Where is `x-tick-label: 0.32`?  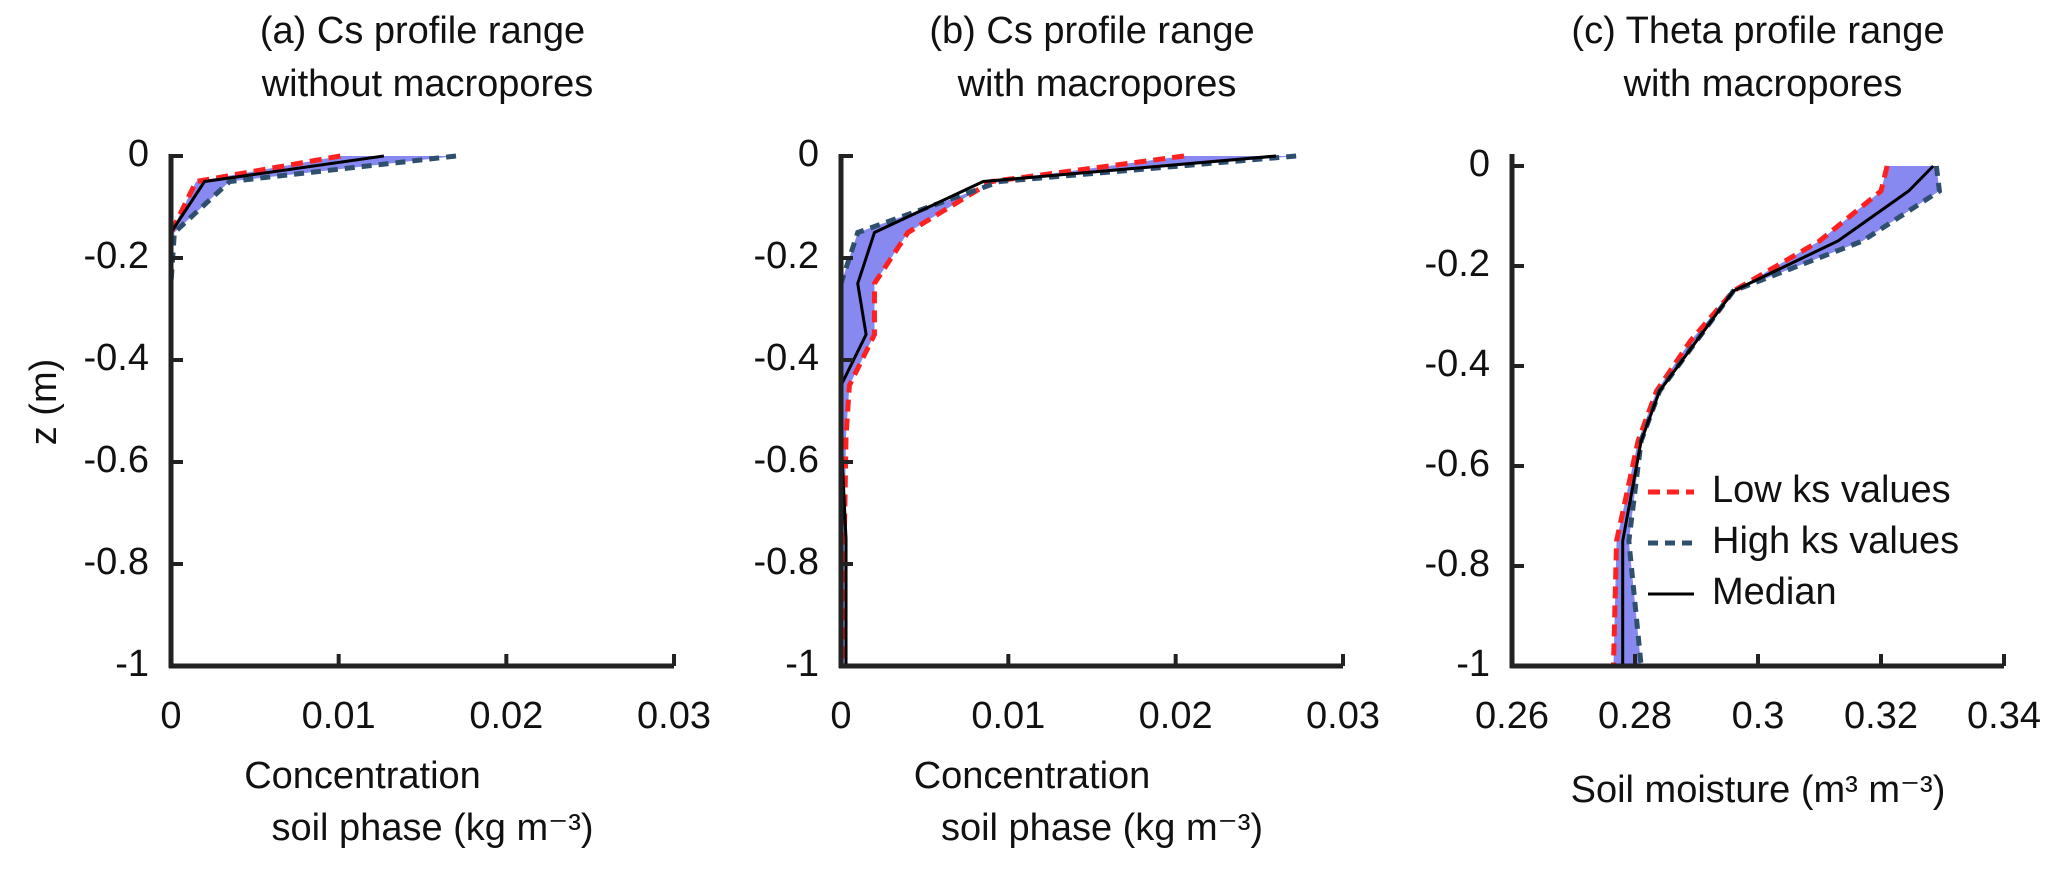 x-tick-label: 0.32 is located at coordinates (1881, 716).